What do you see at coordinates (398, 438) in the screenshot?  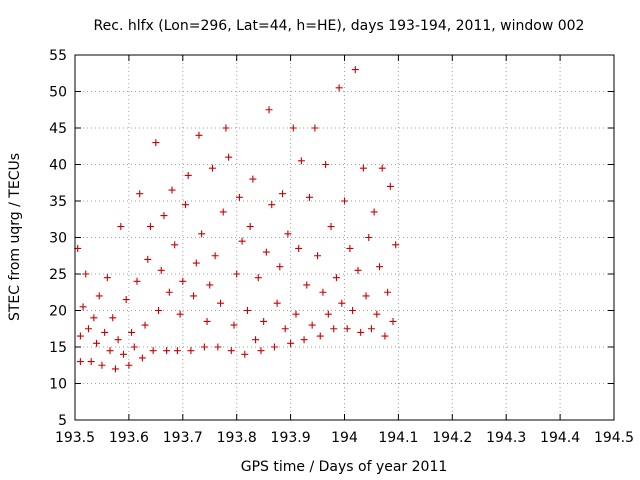 I see `x-tick-label: 194.1` at bounding box center [398, 438].